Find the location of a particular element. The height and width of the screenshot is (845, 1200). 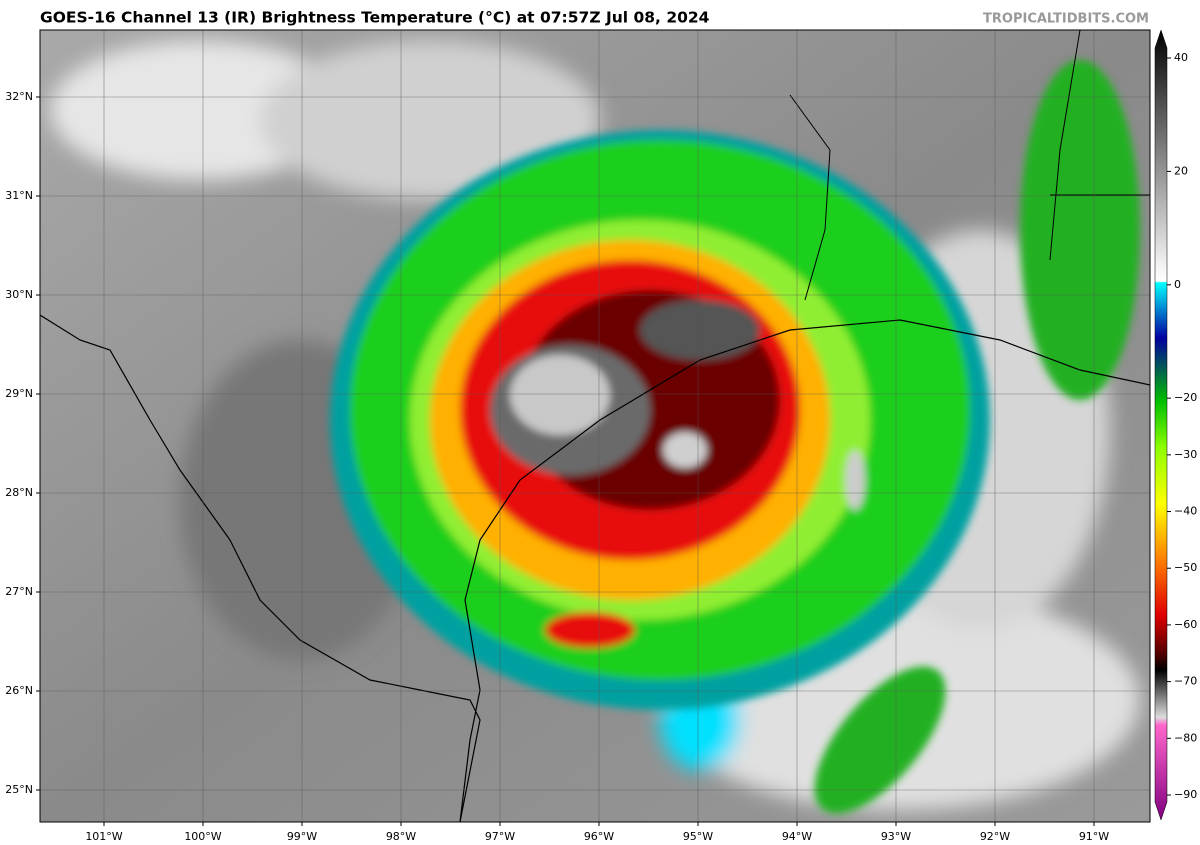

colorbar-label: −90 is located at coordinates (1185, 794).